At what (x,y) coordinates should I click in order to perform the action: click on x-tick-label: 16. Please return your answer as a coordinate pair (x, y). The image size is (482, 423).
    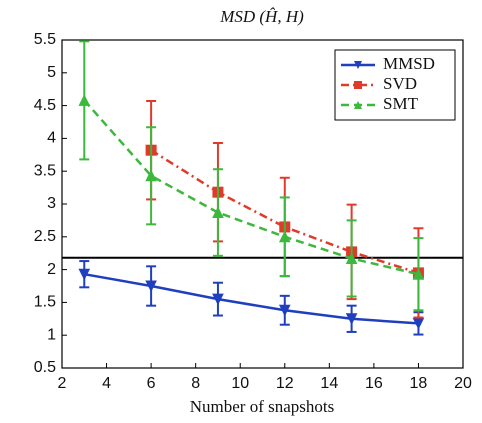
    Looking at the image, I should click on (374, 383).